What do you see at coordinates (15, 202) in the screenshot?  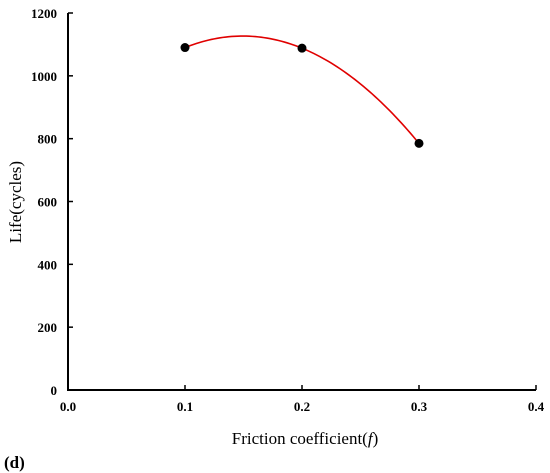 I see `y-axis-title: Life(cycles)` at bounding box center [15, 202].